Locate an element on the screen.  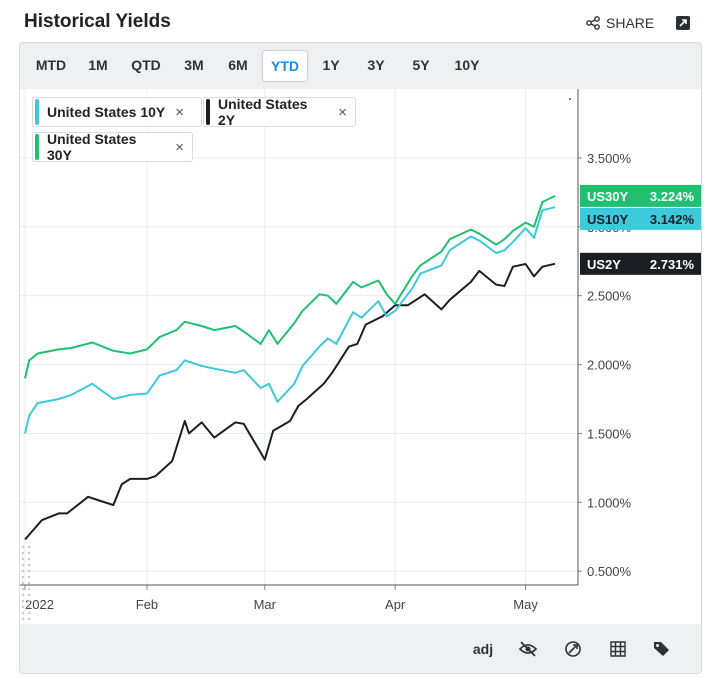
tag-icon is located at coordinates (661, 649).